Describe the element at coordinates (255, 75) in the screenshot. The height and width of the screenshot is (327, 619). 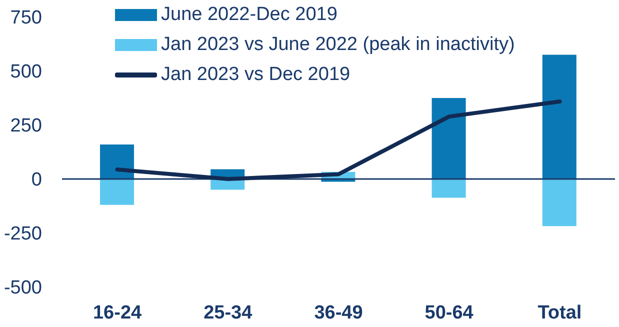
I see `legend-label: Jan 2023 vs Dec 2019` at that location.